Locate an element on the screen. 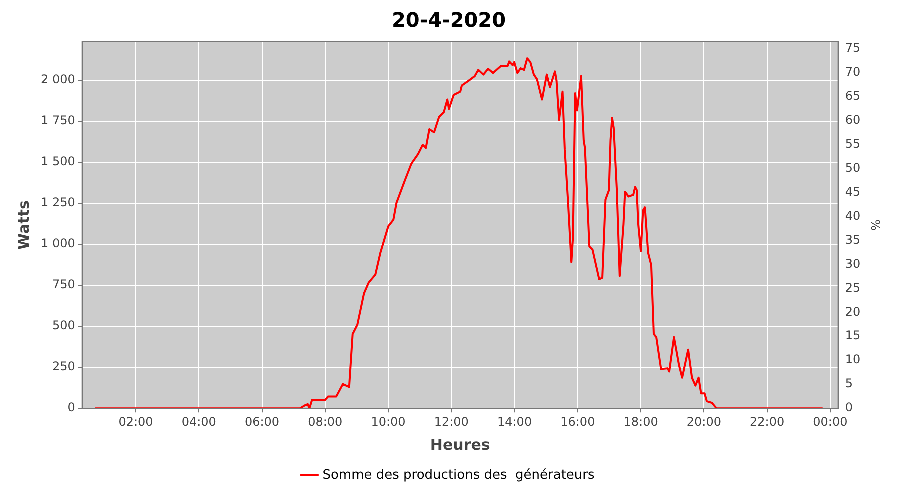 The image size is (900, 500). x-tick-label: 18:00 is located at coordinates (641, 421).